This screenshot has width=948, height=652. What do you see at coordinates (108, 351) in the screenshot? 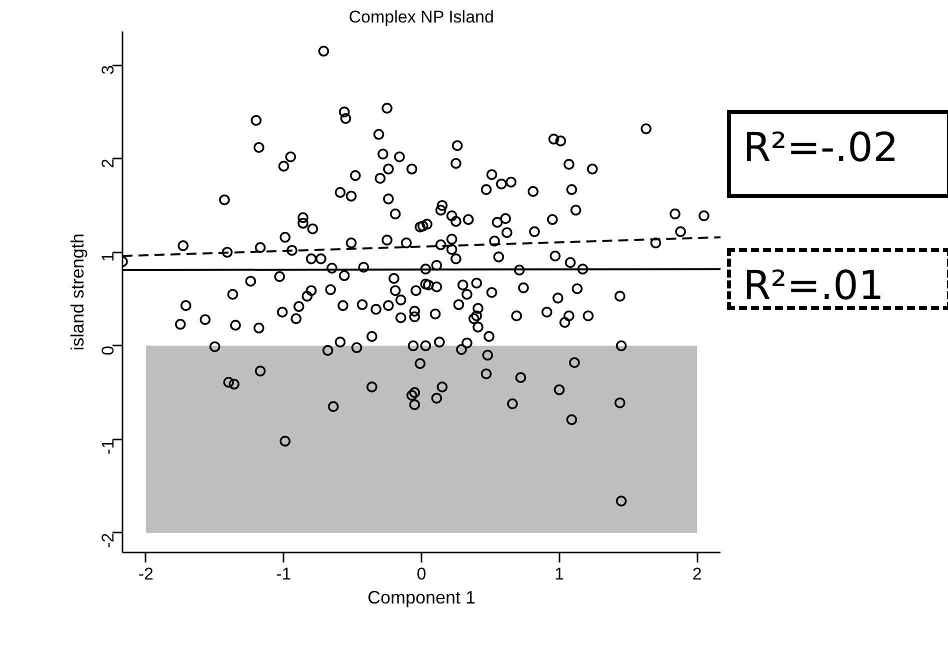
I see `y-tick-label: 0` at bounding box center [108, 351].